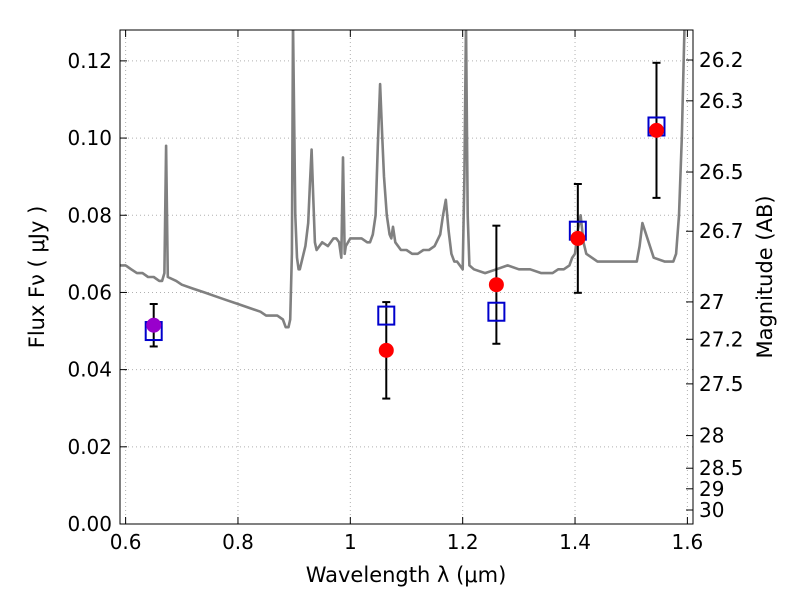  What do you see at coordinates (463, 542) in the screenshot?
I see `x-tick-label: 1.2` at bounding box center [463, 542].